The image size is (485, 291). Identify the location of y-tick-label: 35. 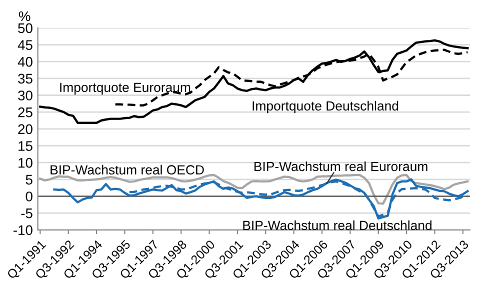
(25, 79).